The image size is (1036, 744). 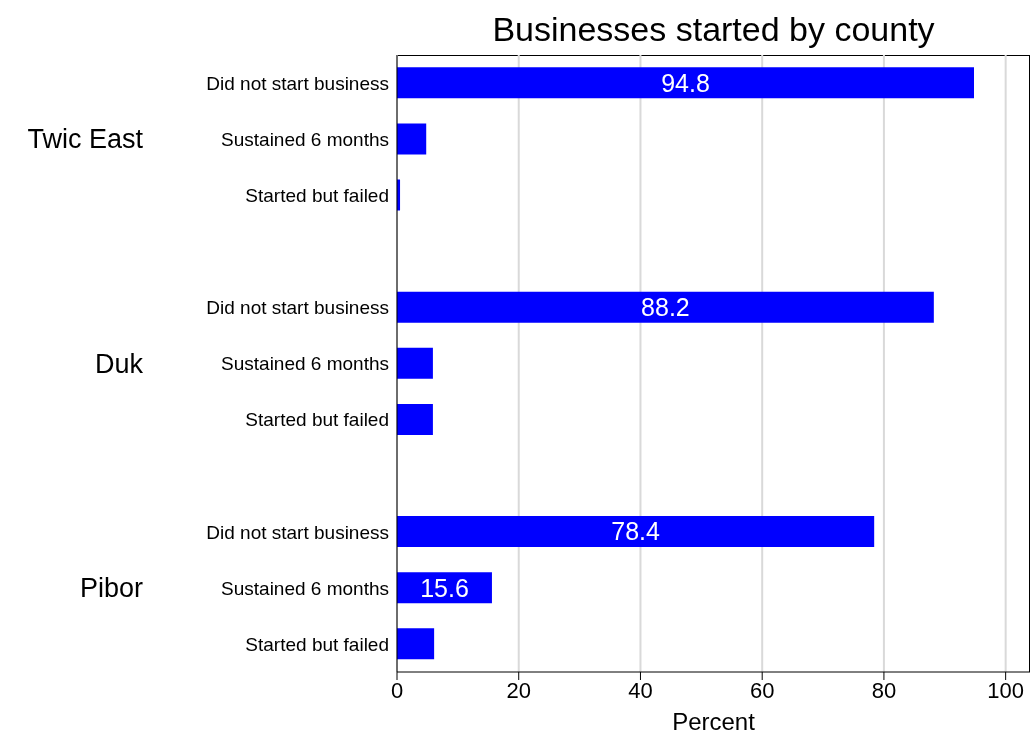 I want to click on data-label: 78.4, so click(x=636, y=531).